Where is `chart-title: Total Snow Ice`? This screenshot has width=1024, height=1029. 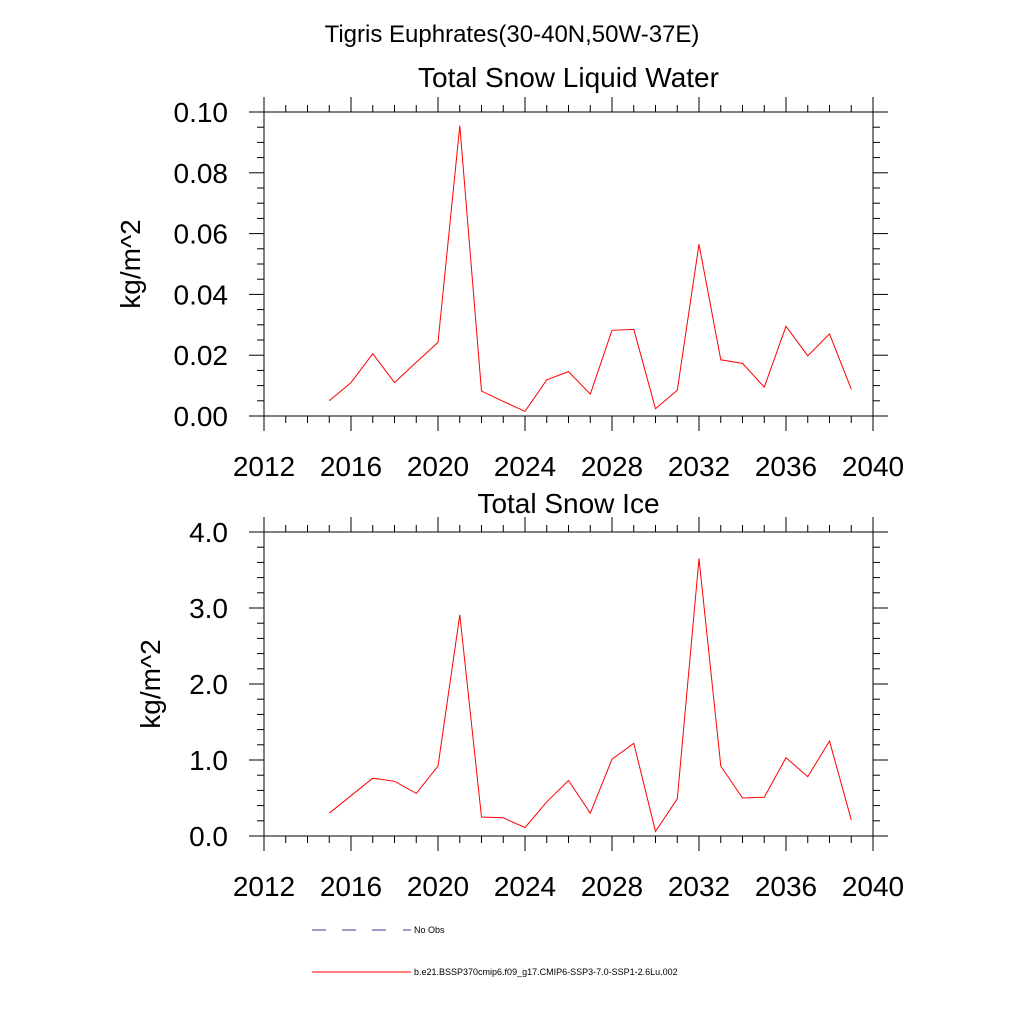 chart-title: Total Snow Ice is located at coordinates (568, 503).